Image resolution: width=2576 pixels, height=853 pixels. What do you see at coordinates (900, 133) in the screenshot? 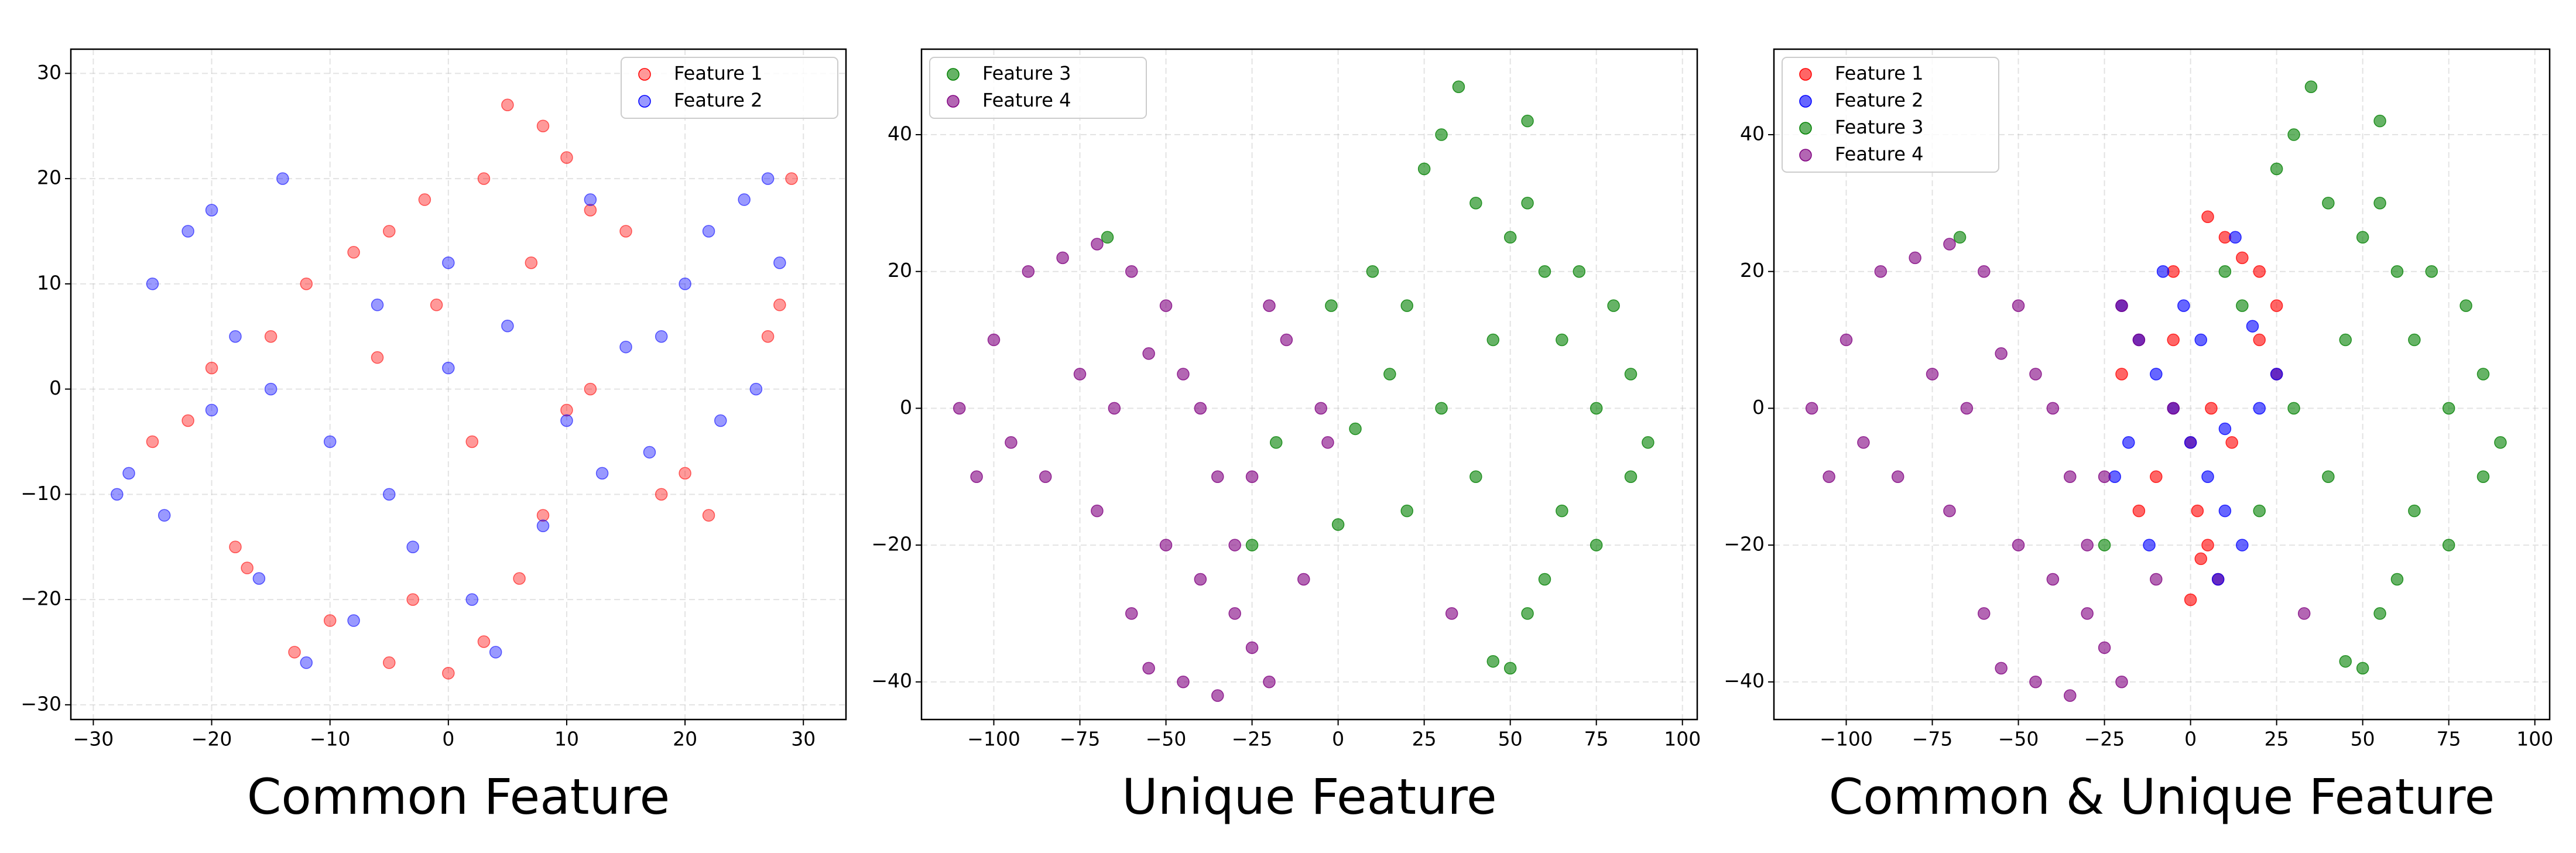
I see `y-tick-label: 40` at bounding box center [900, 133].